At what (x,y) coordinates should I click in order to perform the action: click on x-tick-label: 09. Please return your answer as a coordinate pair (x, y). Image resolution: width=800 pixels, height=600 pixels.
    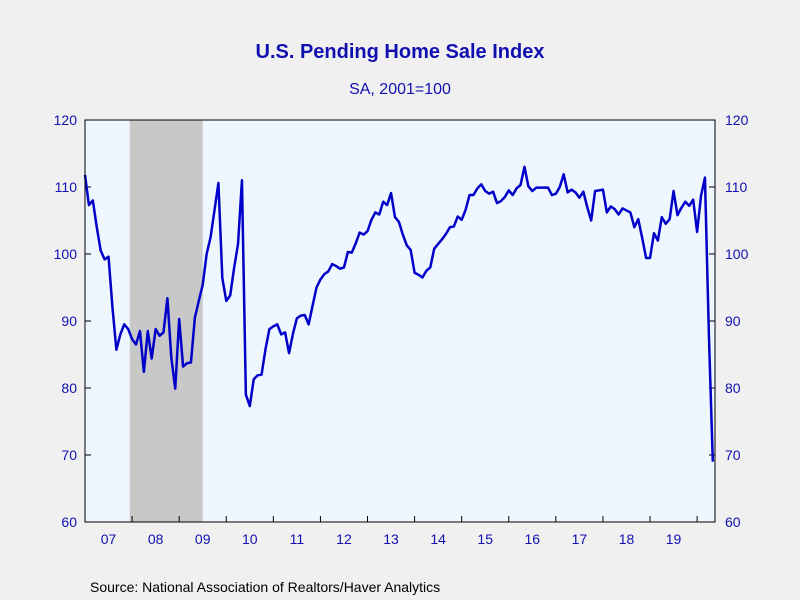
    Looking at the image, I should click on (203, 539).